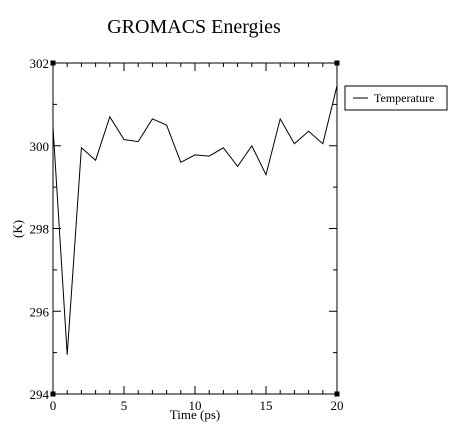 The height and width of the screenshot is (435, 464). I want to click on y-tick-label: 300, so click(40, 146).